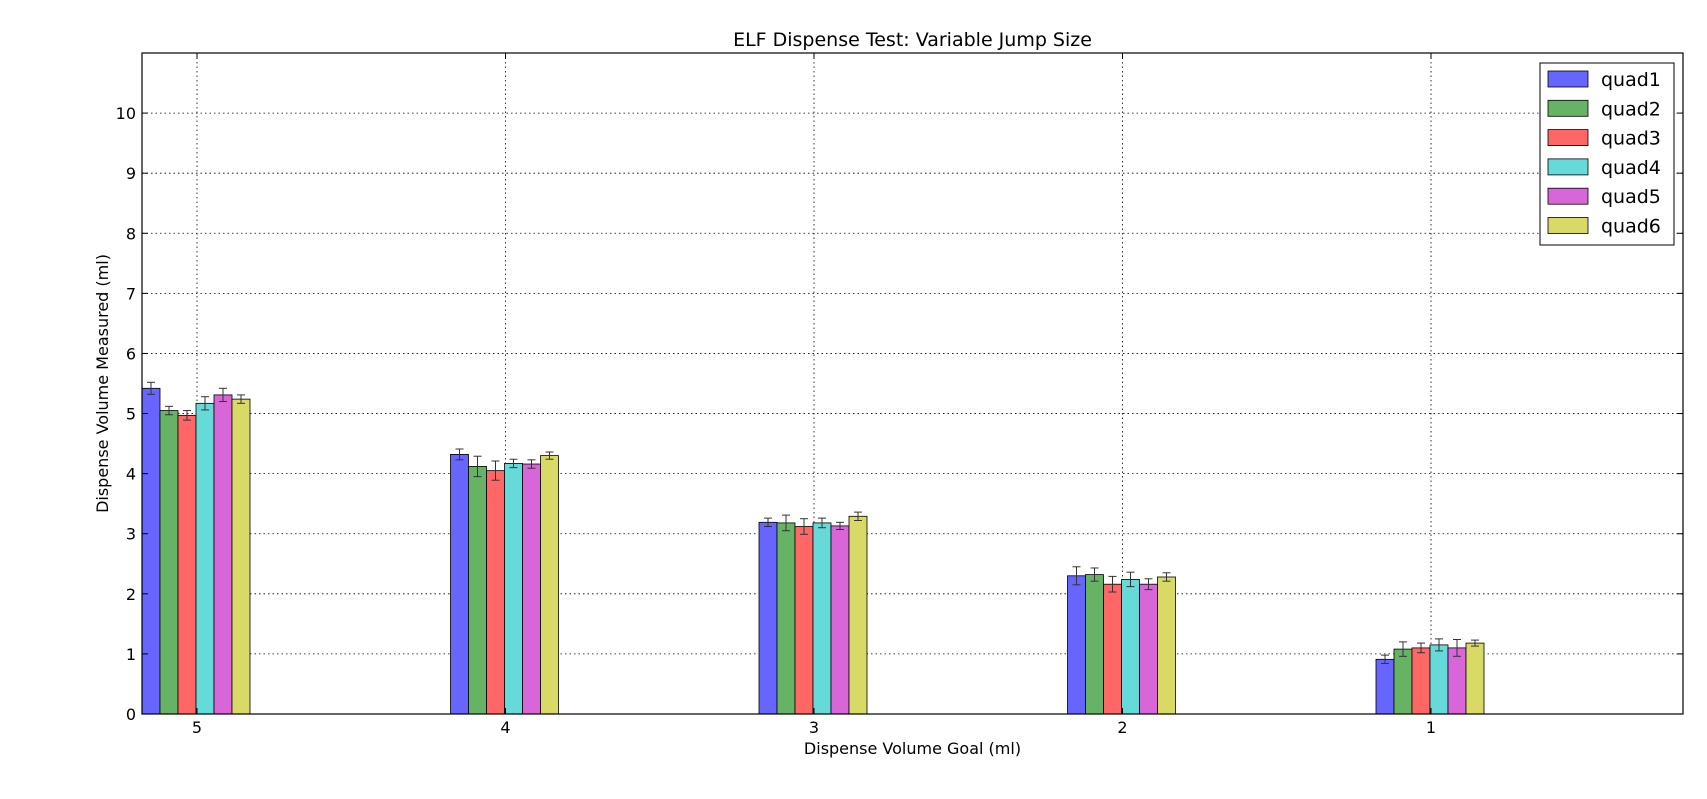 This screenshot has width=1707, height=799. What do you see at coordinates (131, 293) in the screenshot?
I see `y-tick-label: 7` at bounding box center [131, 293].